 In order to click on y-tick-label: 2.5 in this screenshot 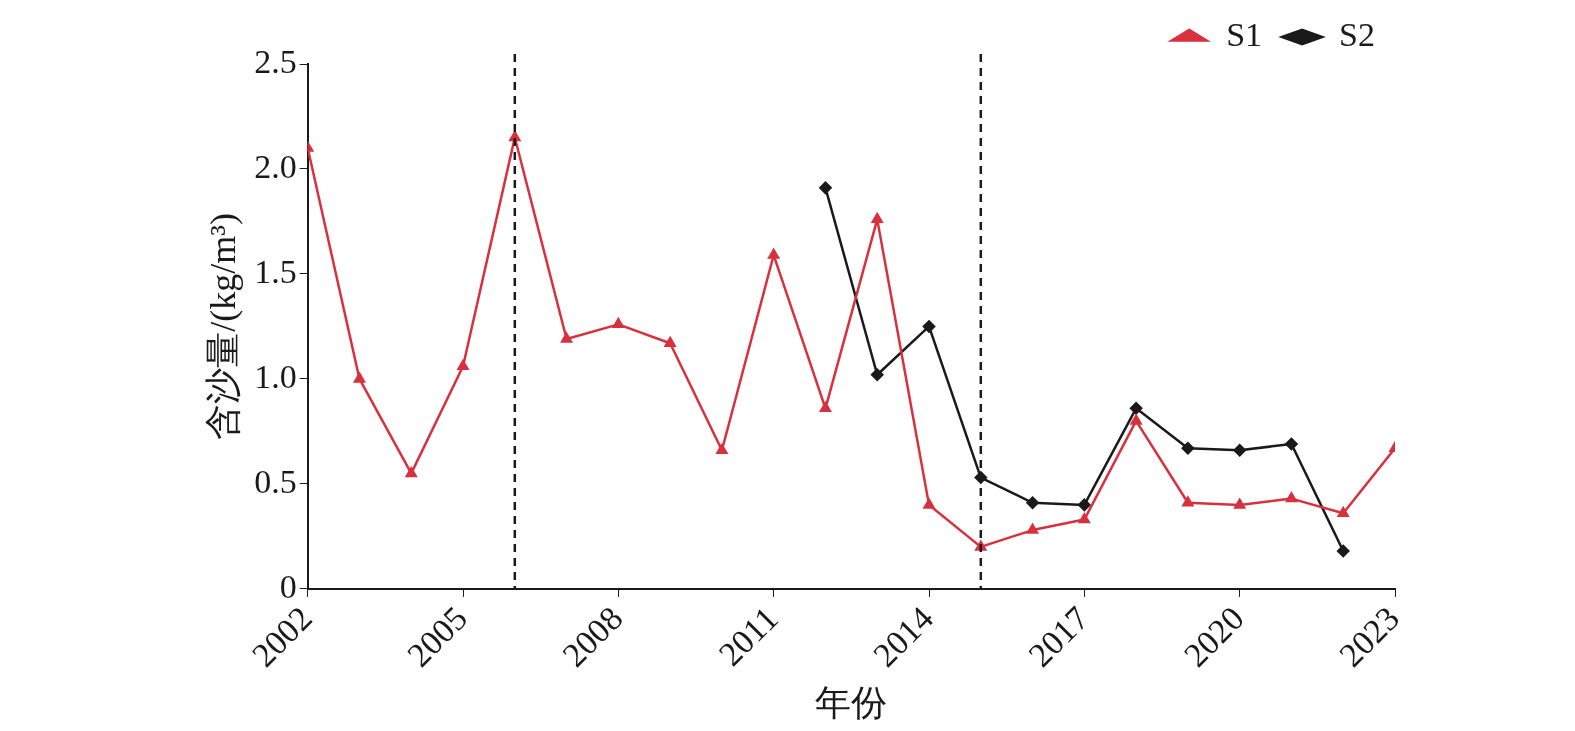, I will do `click(275, 61)`.